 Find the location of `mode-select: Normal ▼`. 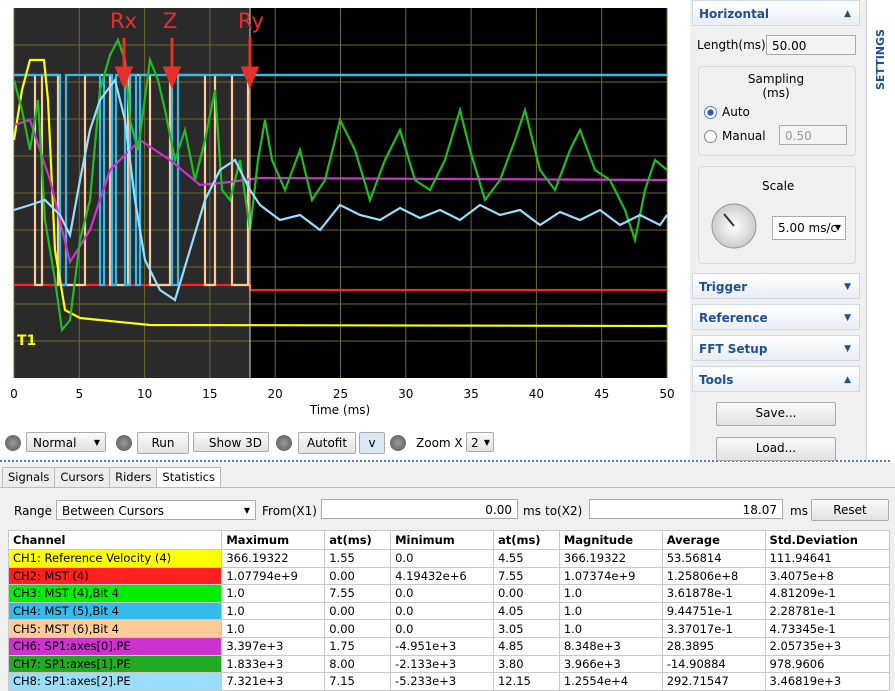

mode-select: Normal ▼ is located at coordinates (66, 442).